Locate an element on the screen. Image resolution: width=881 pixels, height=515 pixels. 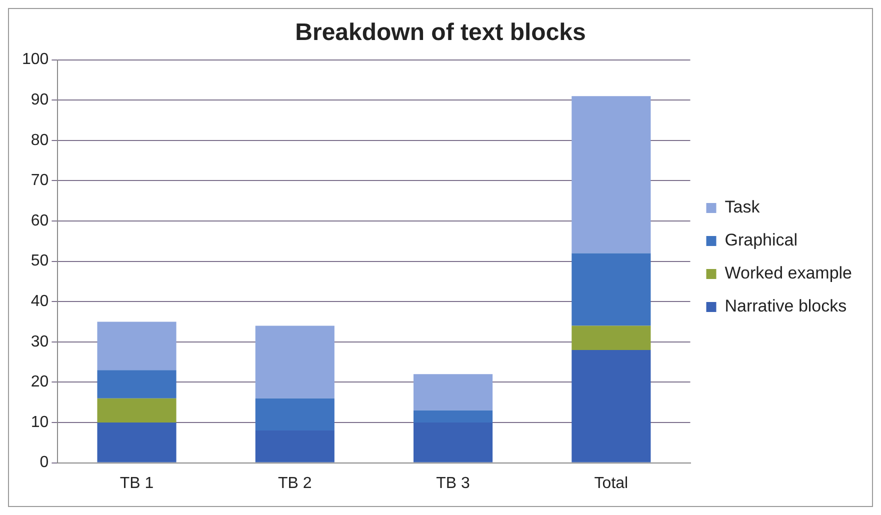
legend-label: Narrative blocks is located at coordinates (785, 306).